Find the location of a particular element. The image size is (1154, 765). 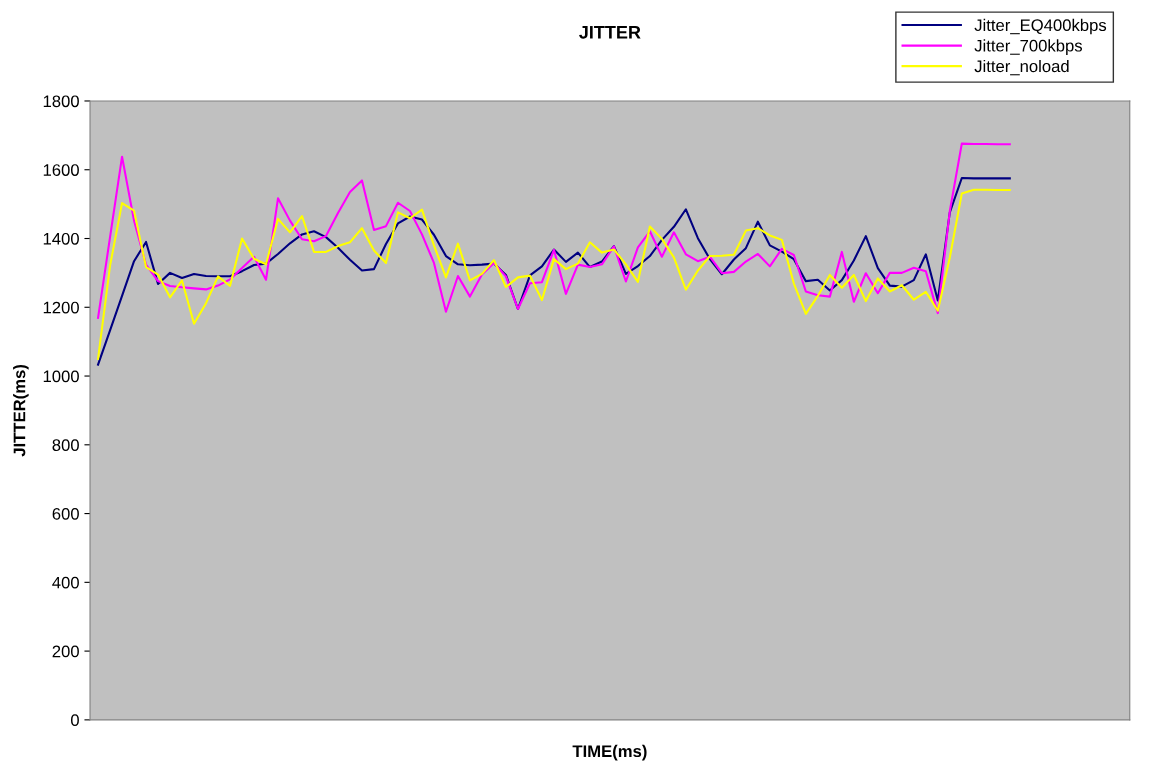

y-tick-label: 200 is located at coordinates (65, 651).